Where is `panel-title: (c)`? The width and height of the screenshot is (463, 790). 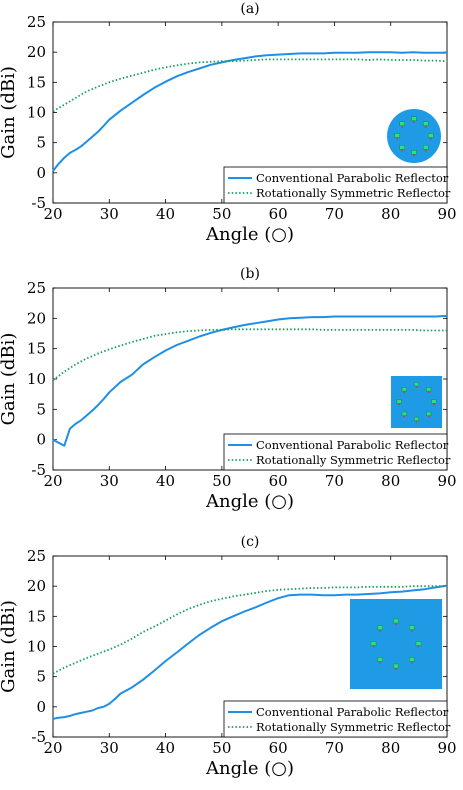
panel-title: (c) is located at coordinates (250, 542).